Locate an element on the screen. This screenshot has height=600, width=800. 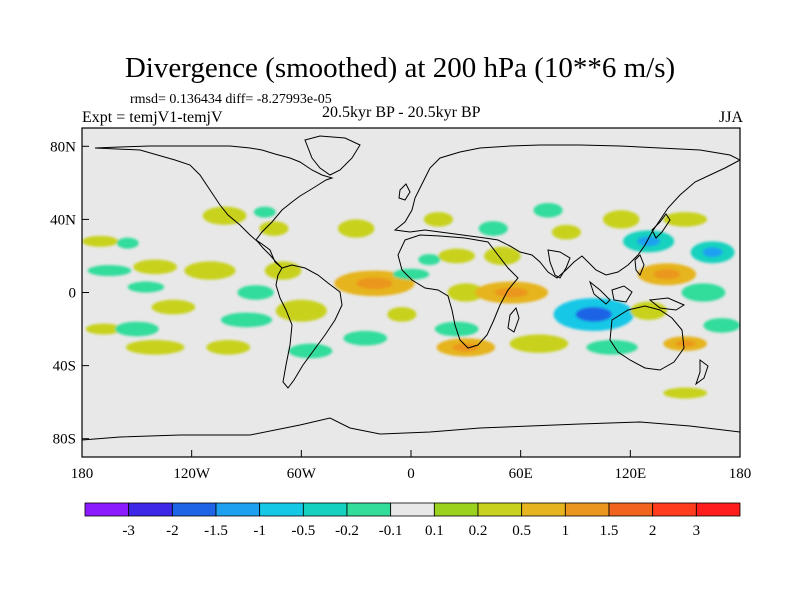
experiment-label: Expt = temjV1-temjV is located at coordinates (152, 117).